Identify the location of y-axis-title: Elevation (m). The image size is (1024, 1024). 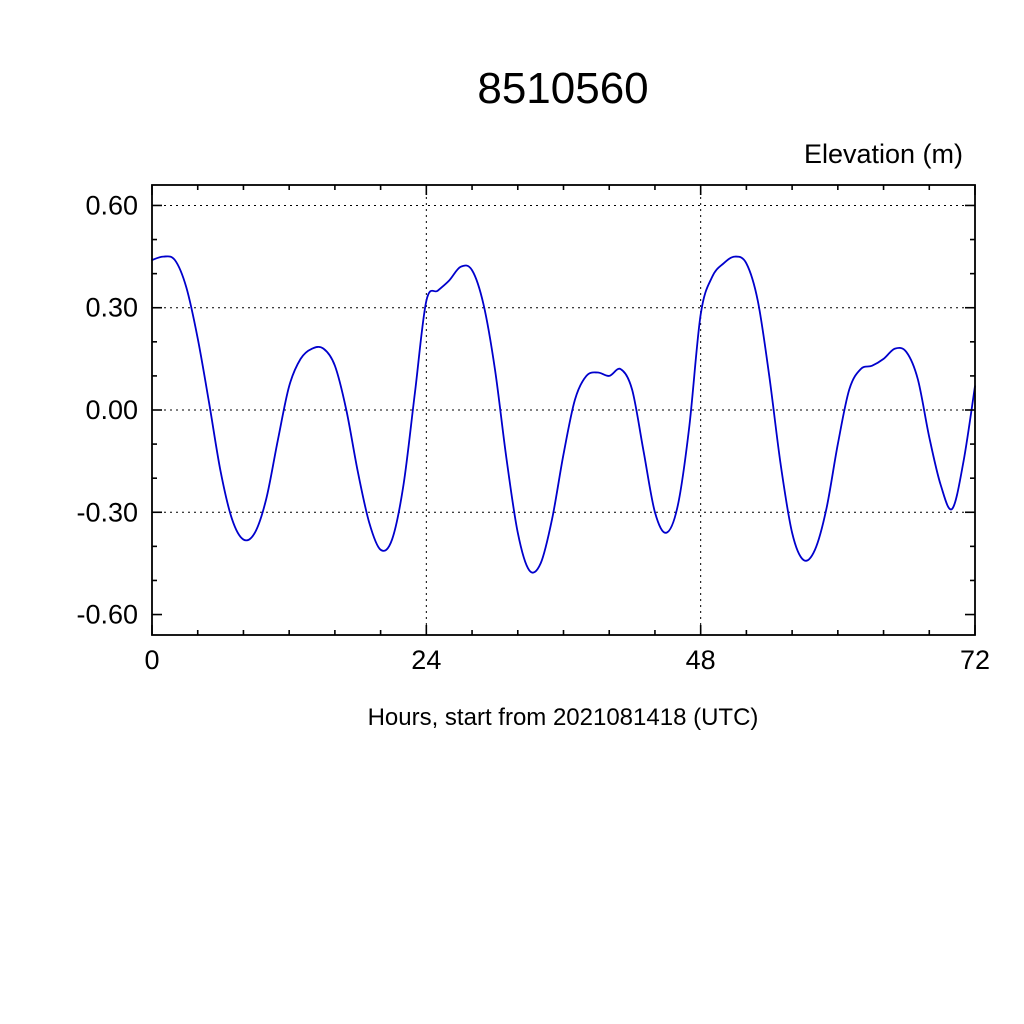
(883, 154).